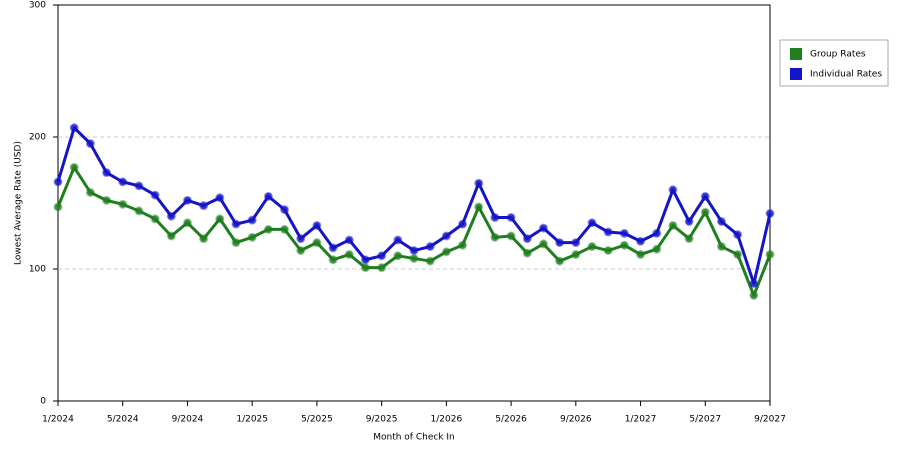  Describe the element at coordinates (188, 420) in the screenshot. I see `x-tick-label: 9/2024` at that location.